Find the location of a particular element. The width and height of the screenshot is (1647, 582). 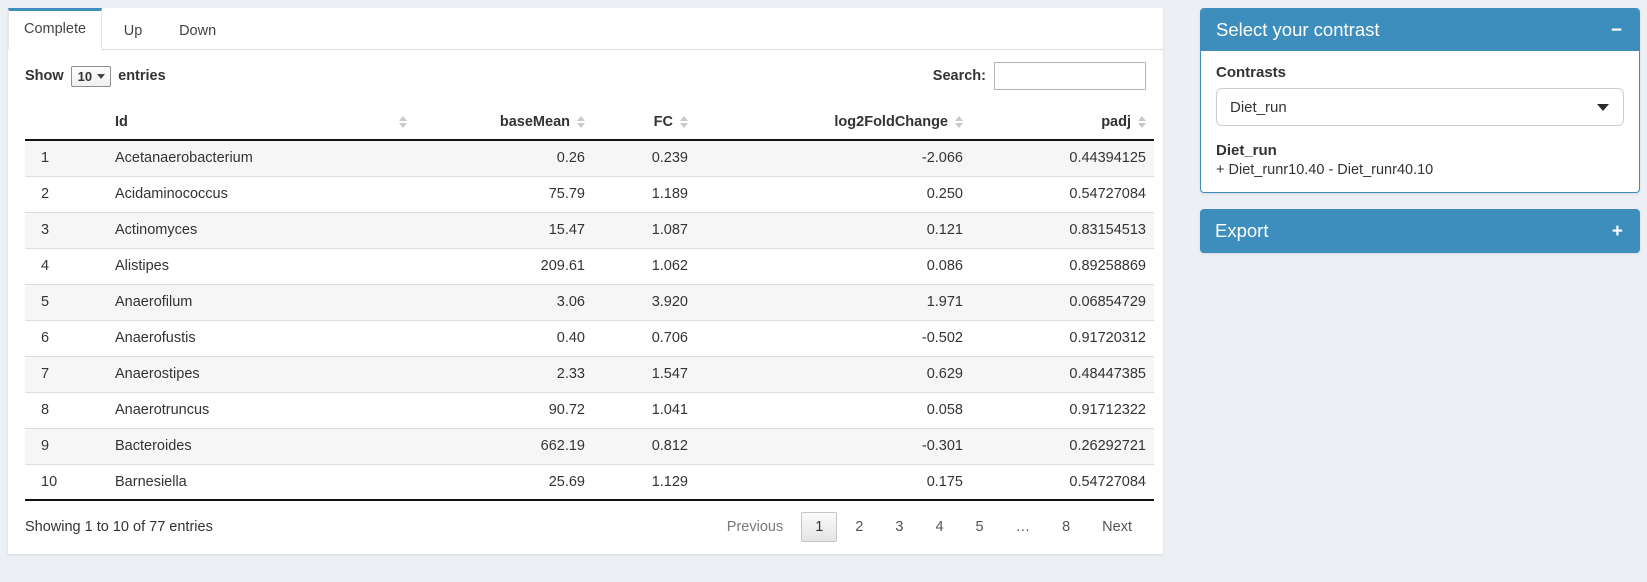

cell-id: Barnesiella is located at coordinates (151, 481).